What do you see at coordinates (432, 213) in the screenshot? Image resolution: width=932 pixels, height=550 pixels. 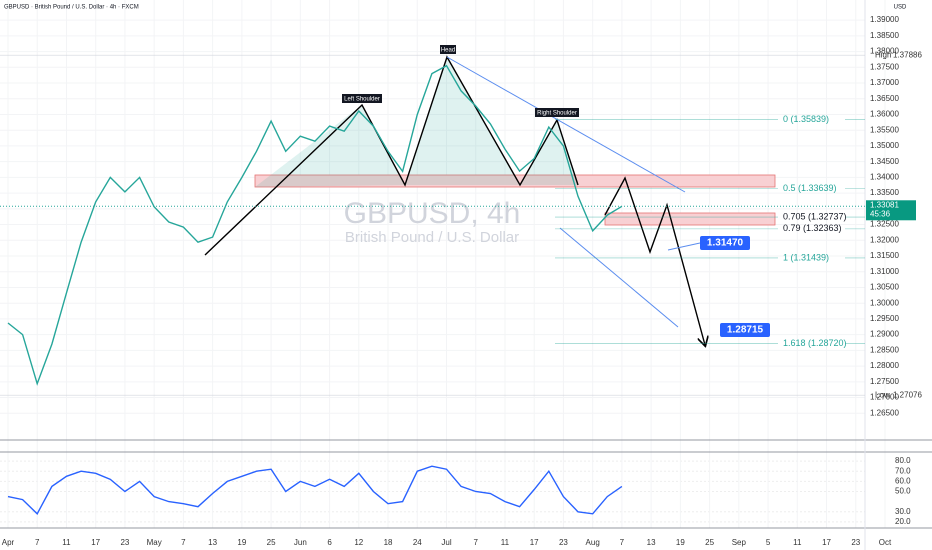 I see `watermark-symbol: GBPUSD, 4h` at bounding box center [432, 213].